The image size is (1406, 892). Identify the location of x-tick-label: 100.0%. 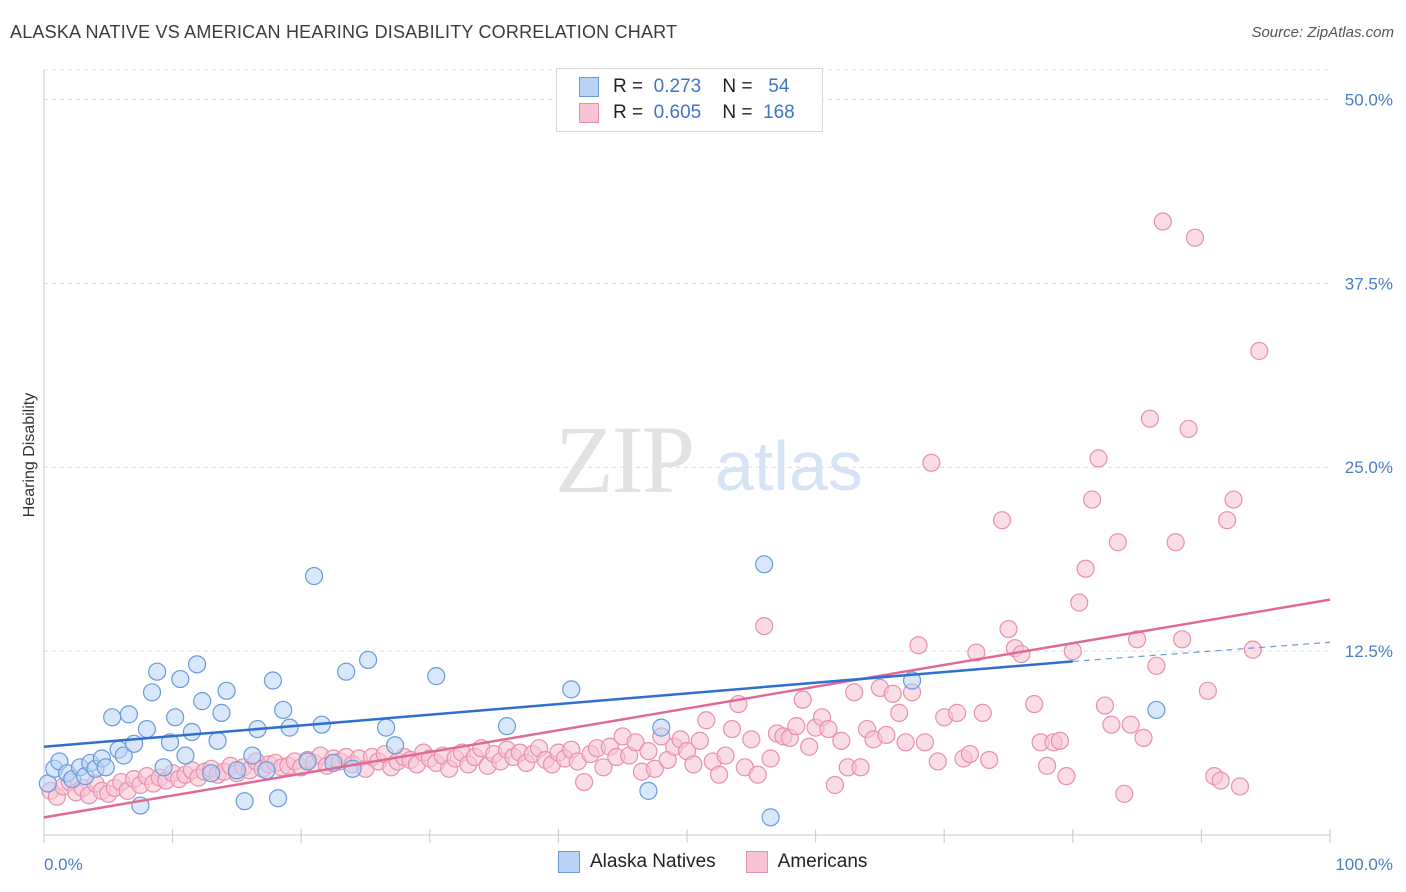
(1364, 864).